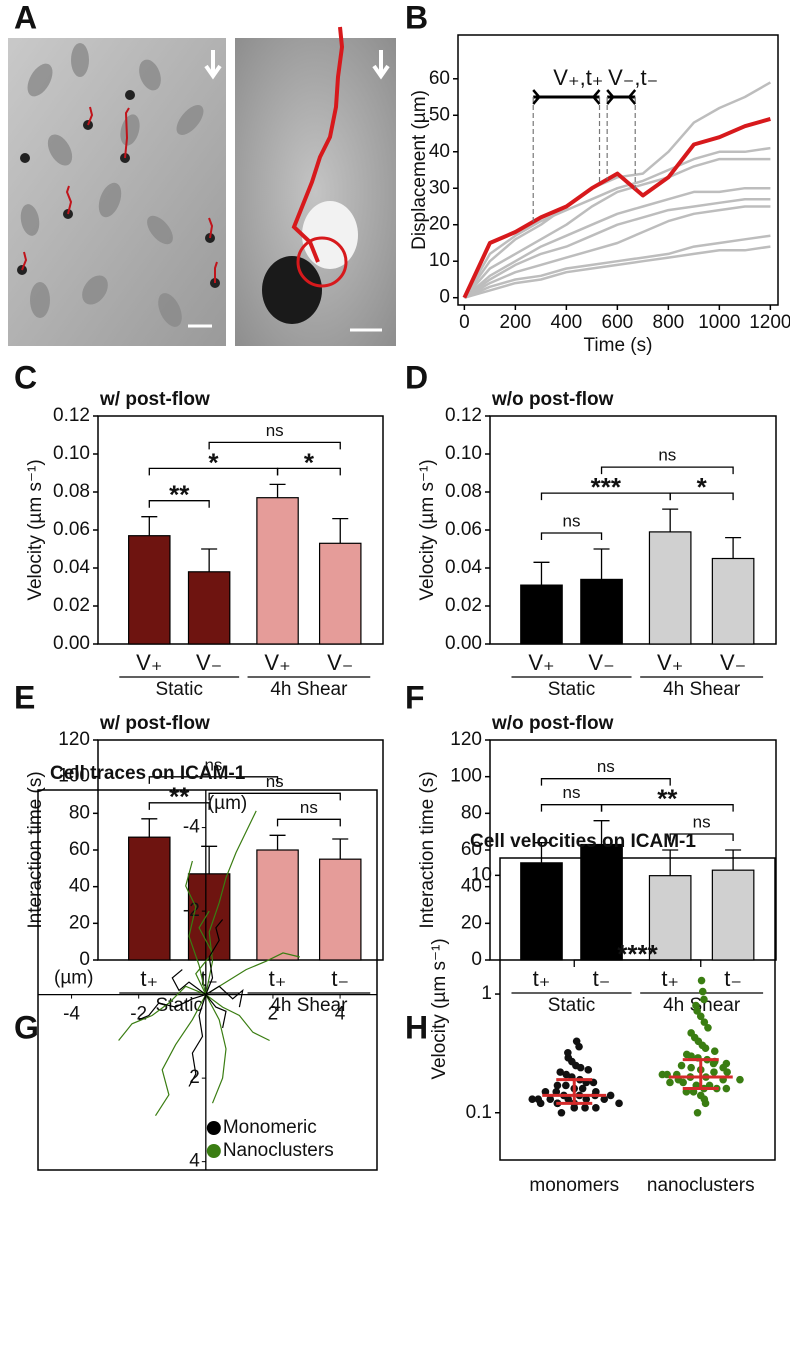 The image size is (790, 1369). What do you see at coordinates (24, 697) in the screenshot?
I see `panel-label: E` at bounding box center [24, 697].